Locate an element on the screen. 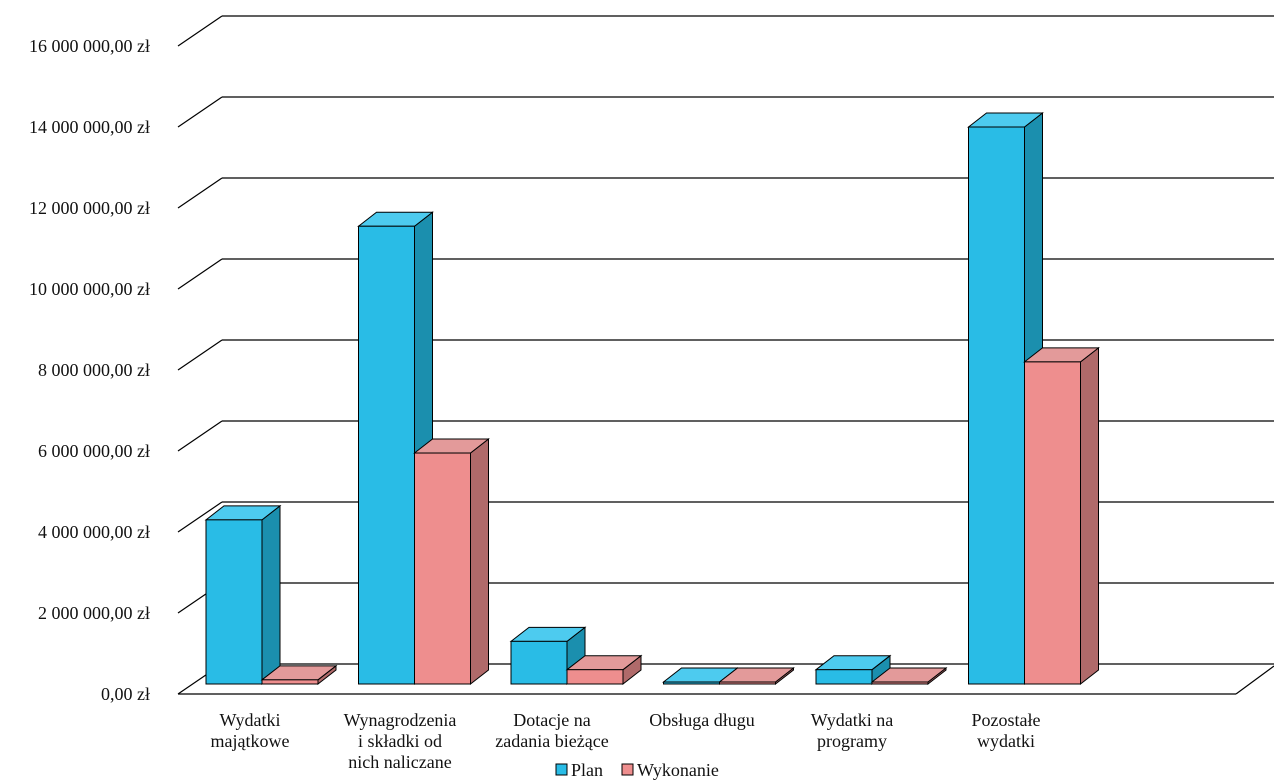  category-label-line: Dotacje na is located at coordinates (551, 720).